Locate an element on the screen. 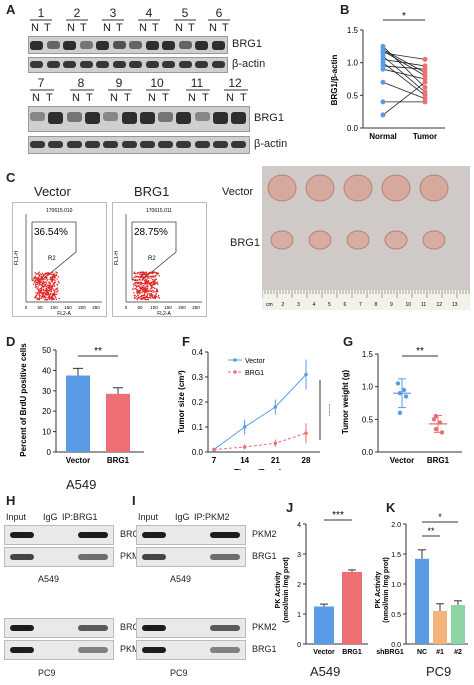 This screenshot has height=685, width=474. flow-title: Vector is located at coordinates (52, 191).